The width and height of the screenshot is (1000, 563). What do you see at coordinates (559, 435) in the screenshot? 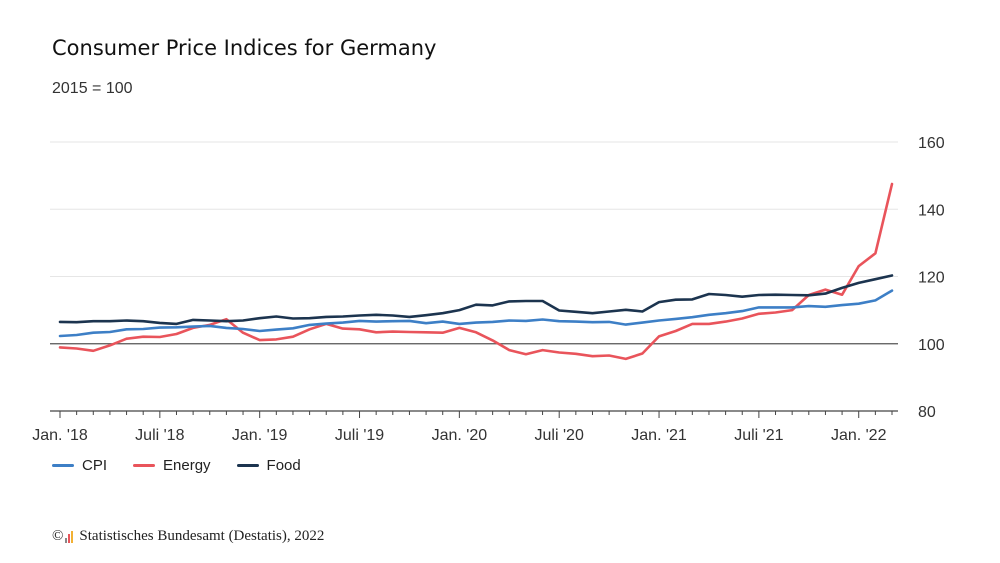
I see `x-tick-label: Juli '20` at bounding box center [559, 435].